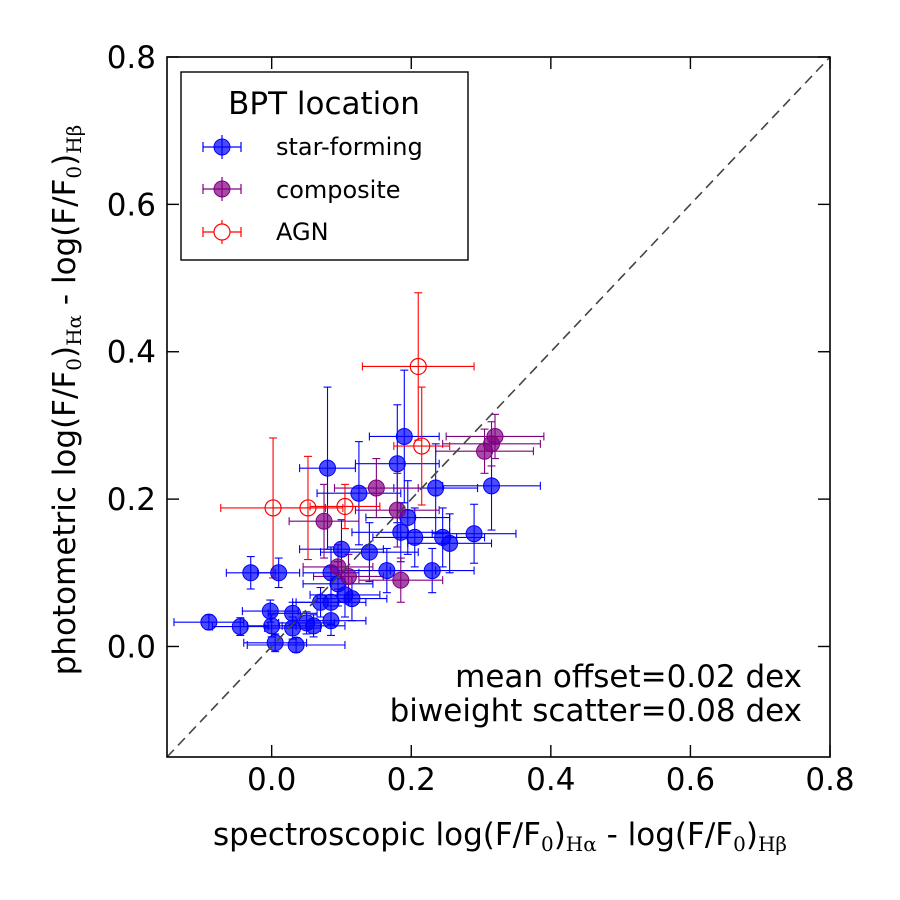 This screenshot has height=900, width=900. What do you see at coordinates (131, 353) in the screenshot?
I see `y-tick-label: 0.4` at bounding box center [131, 353].